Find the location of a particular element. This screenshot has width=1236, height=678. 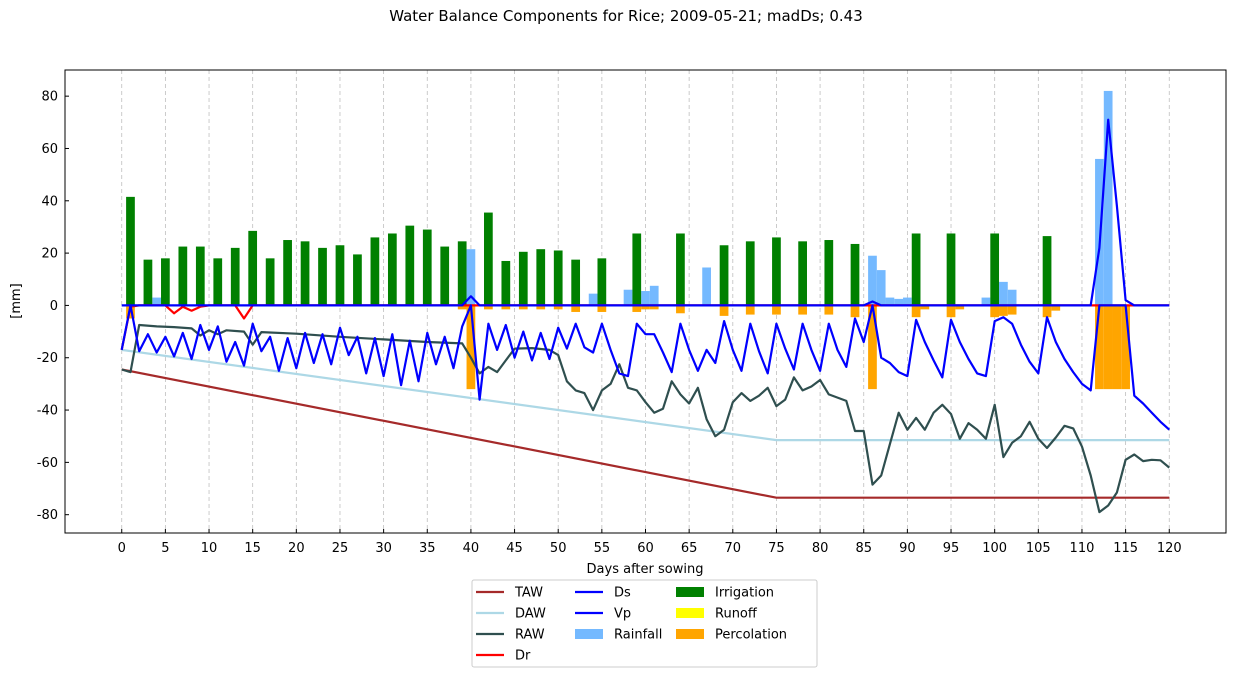

legend-swatch-rainfall is located at coordinates (589, 634).